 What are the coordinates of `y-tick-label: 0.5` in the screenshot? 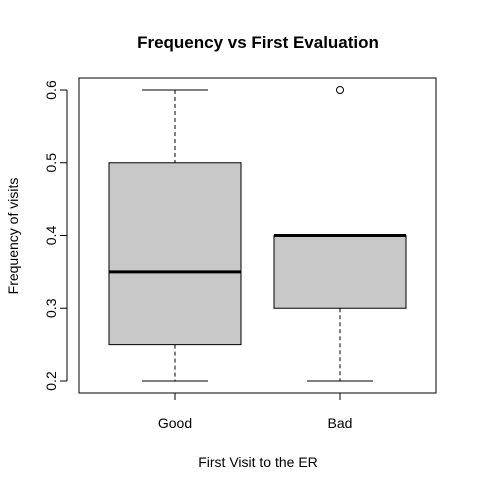 It's located at (51, 163).